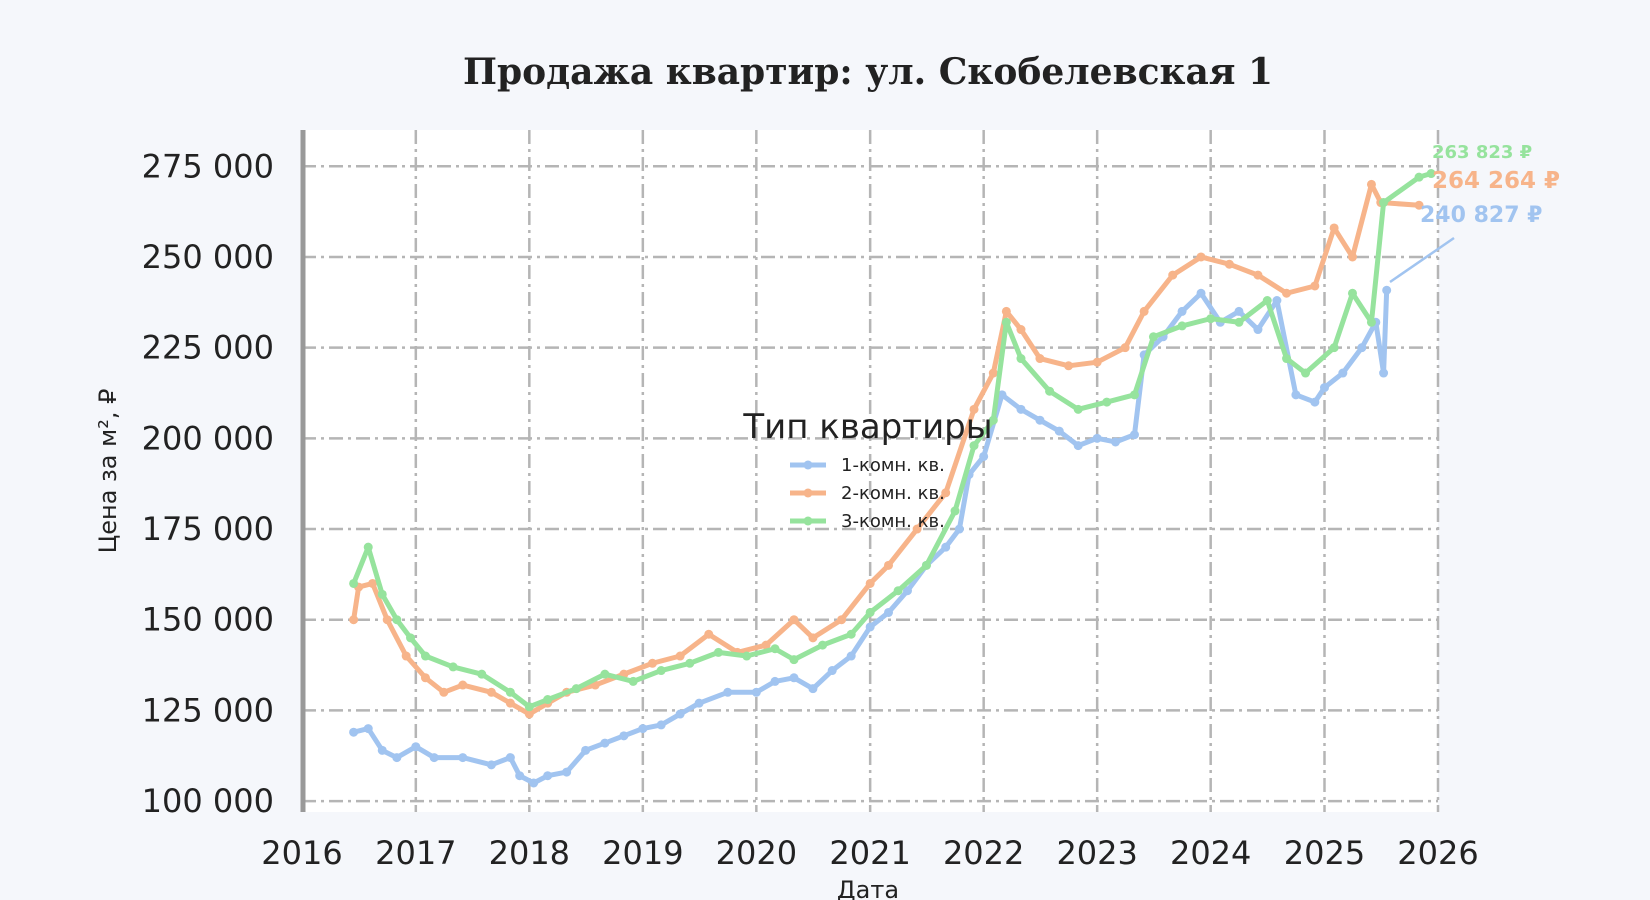 Image resolution: width=1650 pixels, height=900 pixels. What do you see at coordinates (1474, 213) in the screenshot?
I see `end-value-labels: 240 827 ₽ 264 264 ₽ 263 823 ₽` at bounding box center [1474, 213].